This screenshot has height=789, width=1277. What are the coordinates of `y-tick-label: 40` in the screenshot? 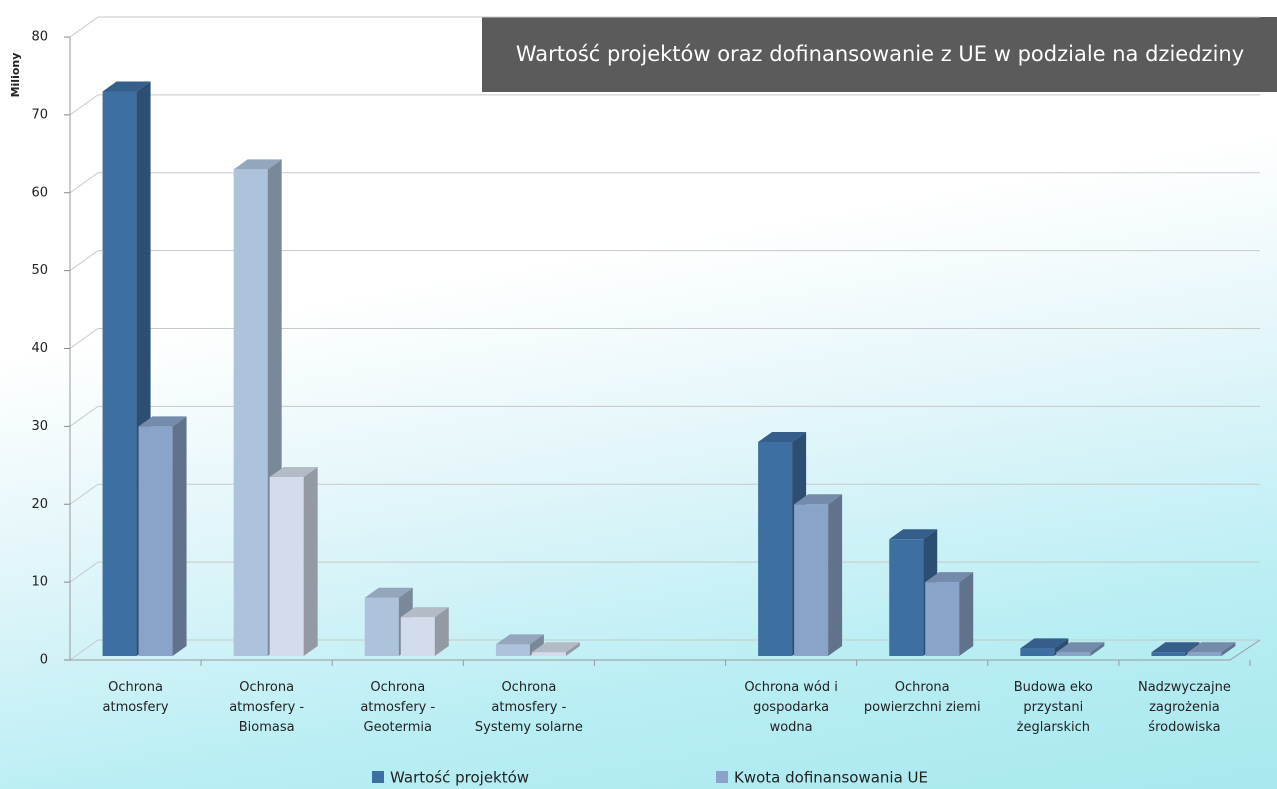 It's located at (39, 348).